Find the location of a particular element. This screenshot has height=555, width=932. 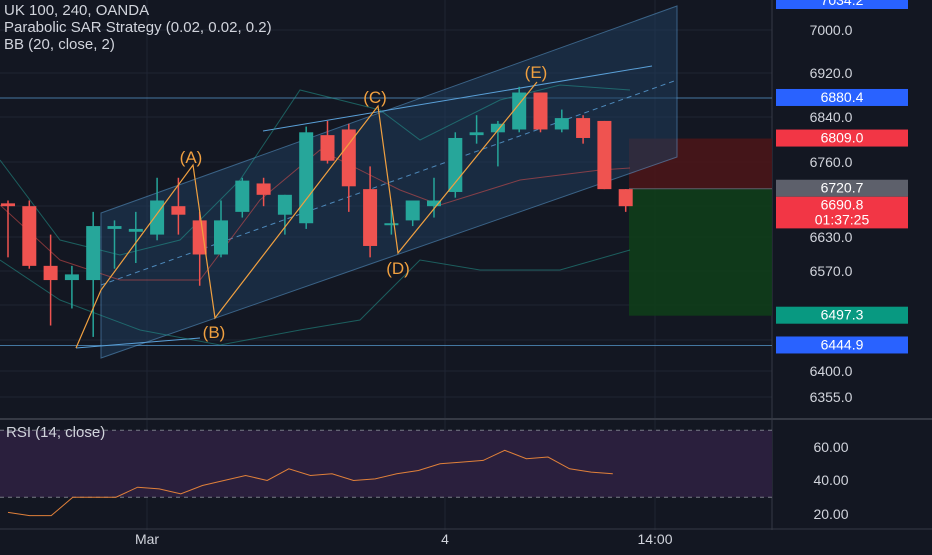

price-label: 6880.4 is located at coordinates (842, 97).